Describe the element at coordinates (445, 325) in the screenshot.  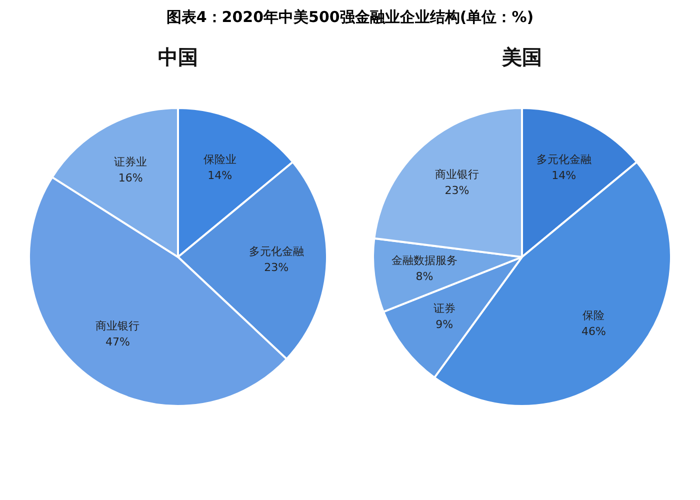
I see `data-label: 9%` at that location.